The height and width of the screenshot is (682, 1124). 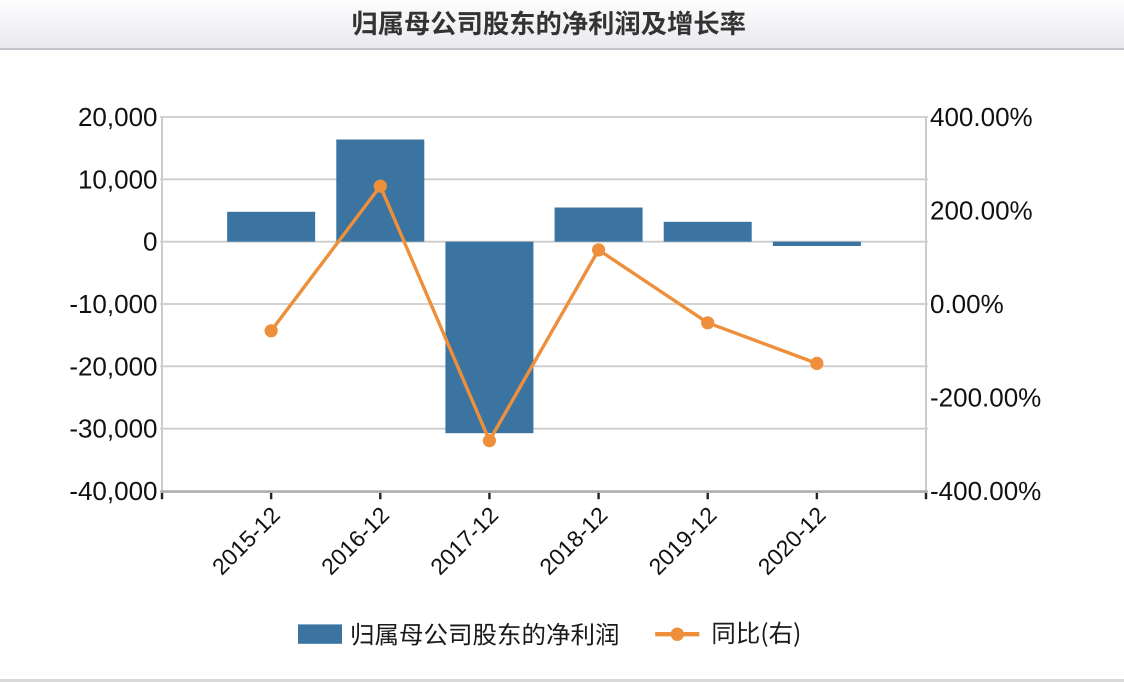 I want to click on svg-text: -10,000, so click(x=113, y=304).